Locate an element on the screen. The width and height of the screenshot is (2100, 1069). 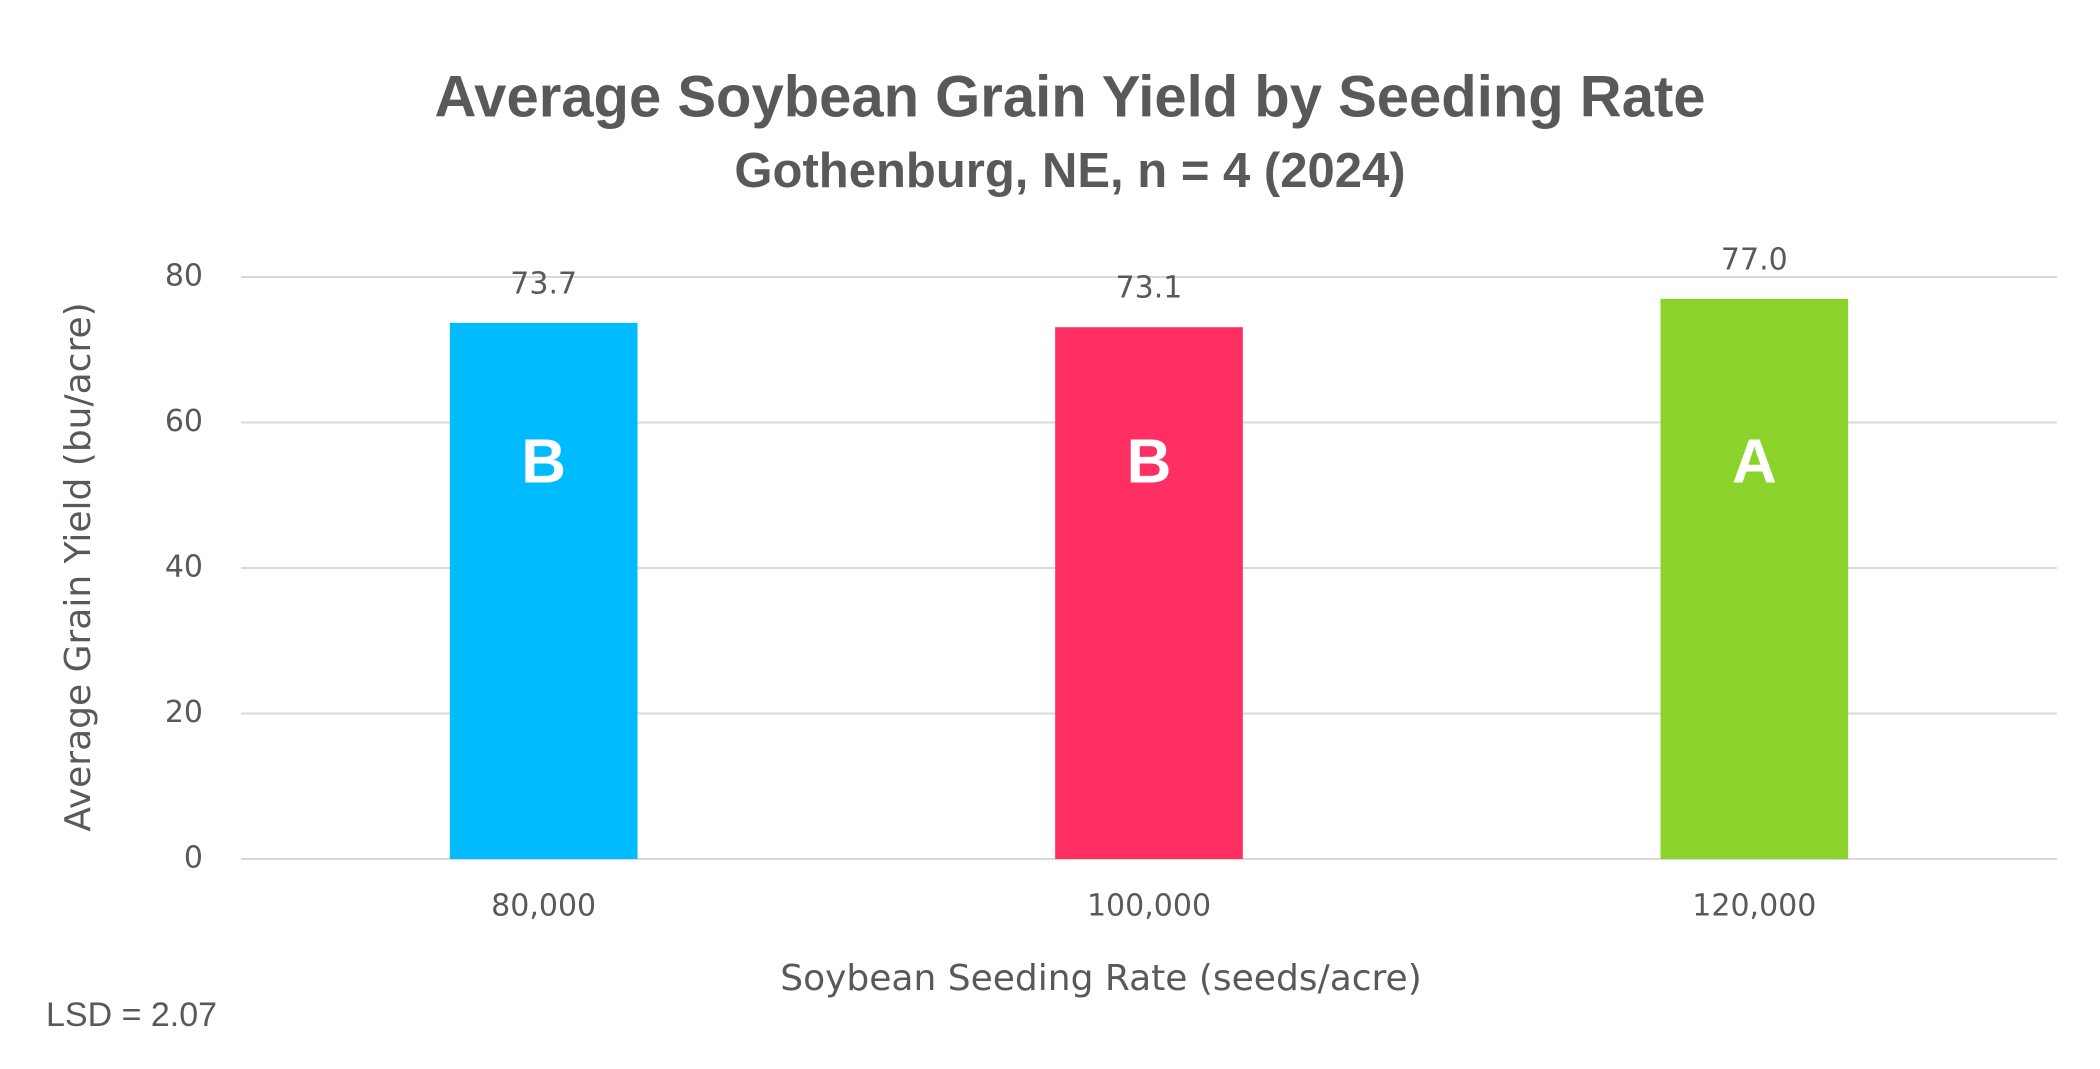
x-axis-title: Soybean Seeding Rate (seeds/acre) is located at coordinates (1101, 978).